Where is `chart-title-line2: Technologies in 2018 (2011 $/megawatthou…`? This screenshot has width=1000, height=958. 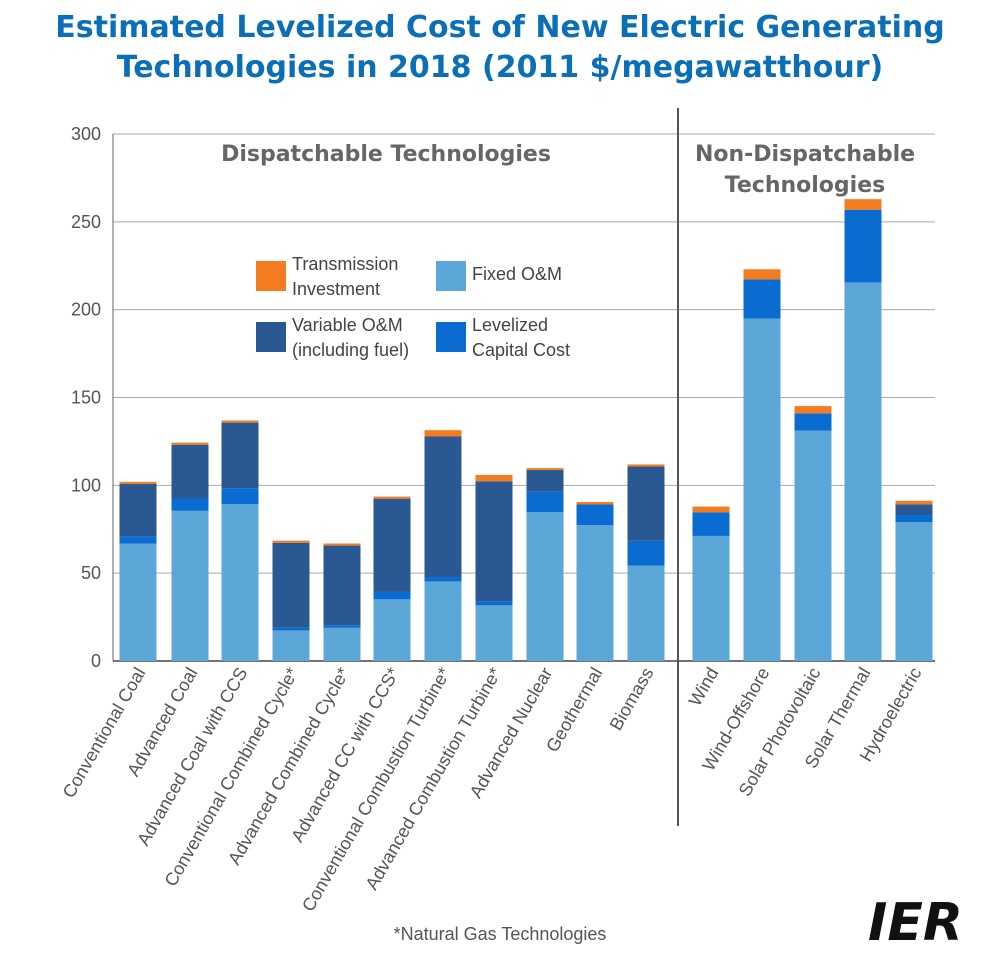 chart-title-line2: Technologies in 2018 (2011 $/megawatthou… is located at coordinates (500, 67).